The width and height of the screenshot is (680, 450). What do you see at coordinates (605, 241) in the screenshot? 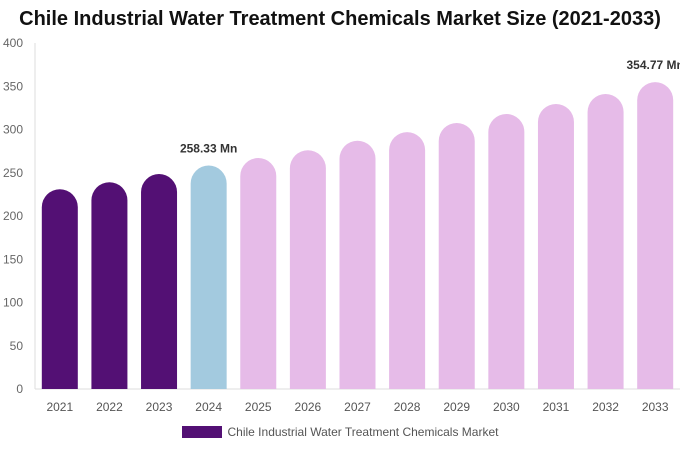
I see `bar-2032` at bounding box center [605, 241].